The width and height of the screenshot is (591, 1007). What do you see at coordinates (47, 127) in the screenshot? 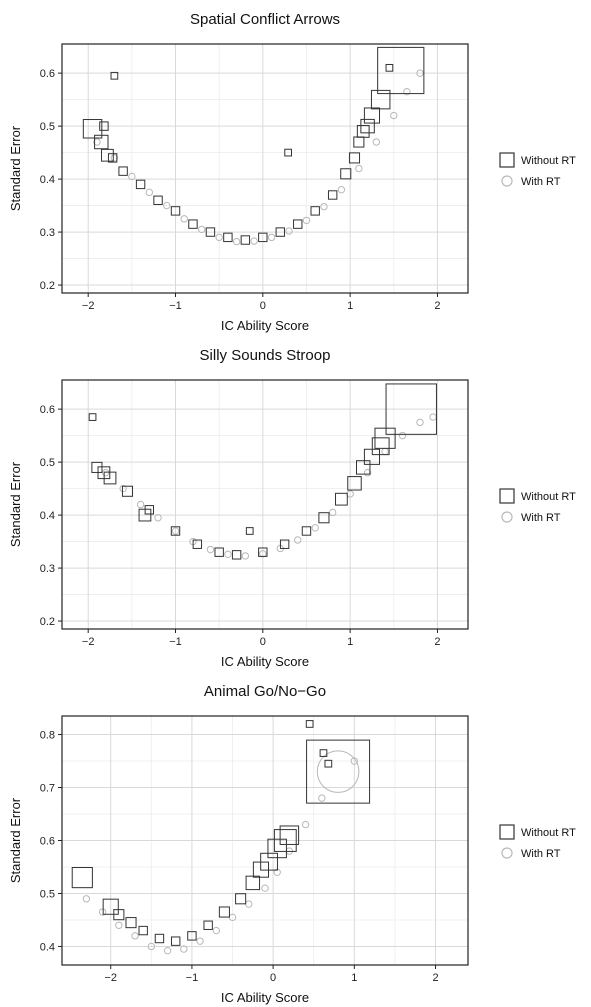
I see `y-tick-label: 0.5` at bounding box center [47, 127].